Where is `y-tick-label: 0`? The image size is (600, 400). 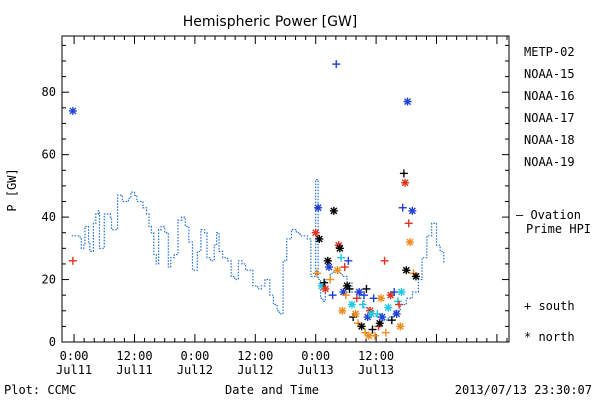
y-tick-label: 0 is located at coordinates (52, 342).